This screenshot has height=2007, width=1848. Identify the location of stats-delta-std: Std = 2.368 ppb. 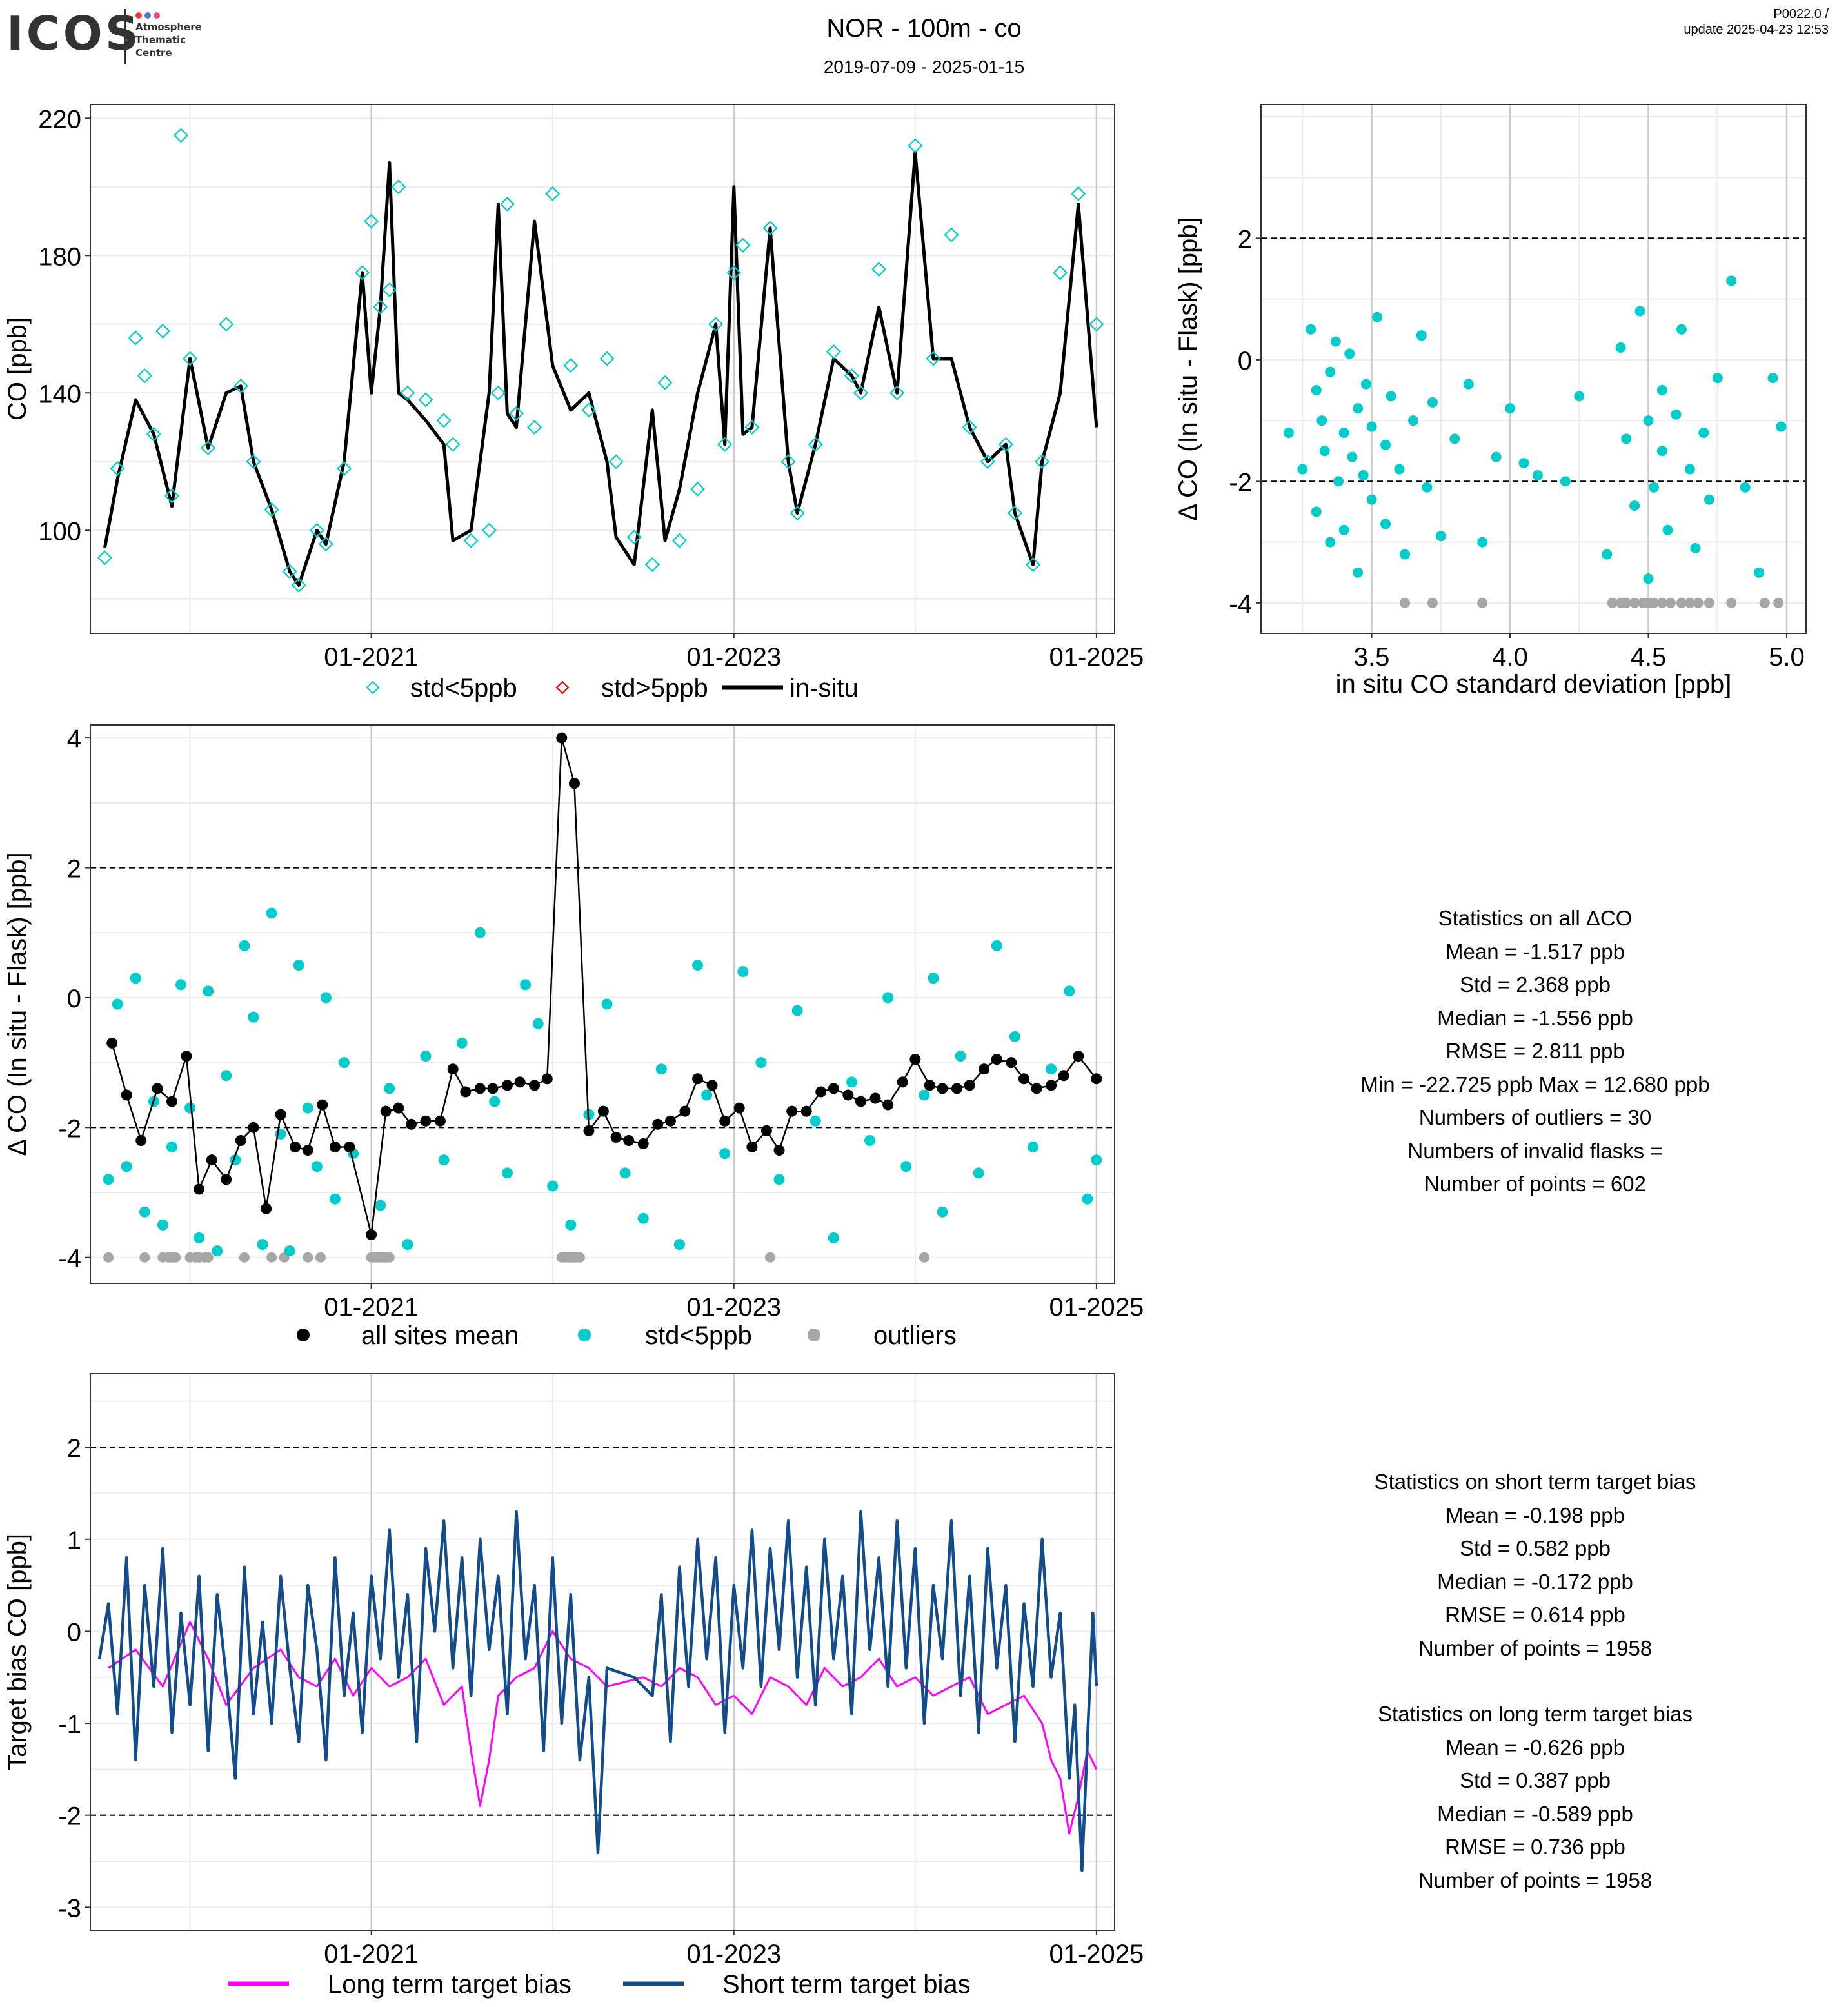
(1535, 984).